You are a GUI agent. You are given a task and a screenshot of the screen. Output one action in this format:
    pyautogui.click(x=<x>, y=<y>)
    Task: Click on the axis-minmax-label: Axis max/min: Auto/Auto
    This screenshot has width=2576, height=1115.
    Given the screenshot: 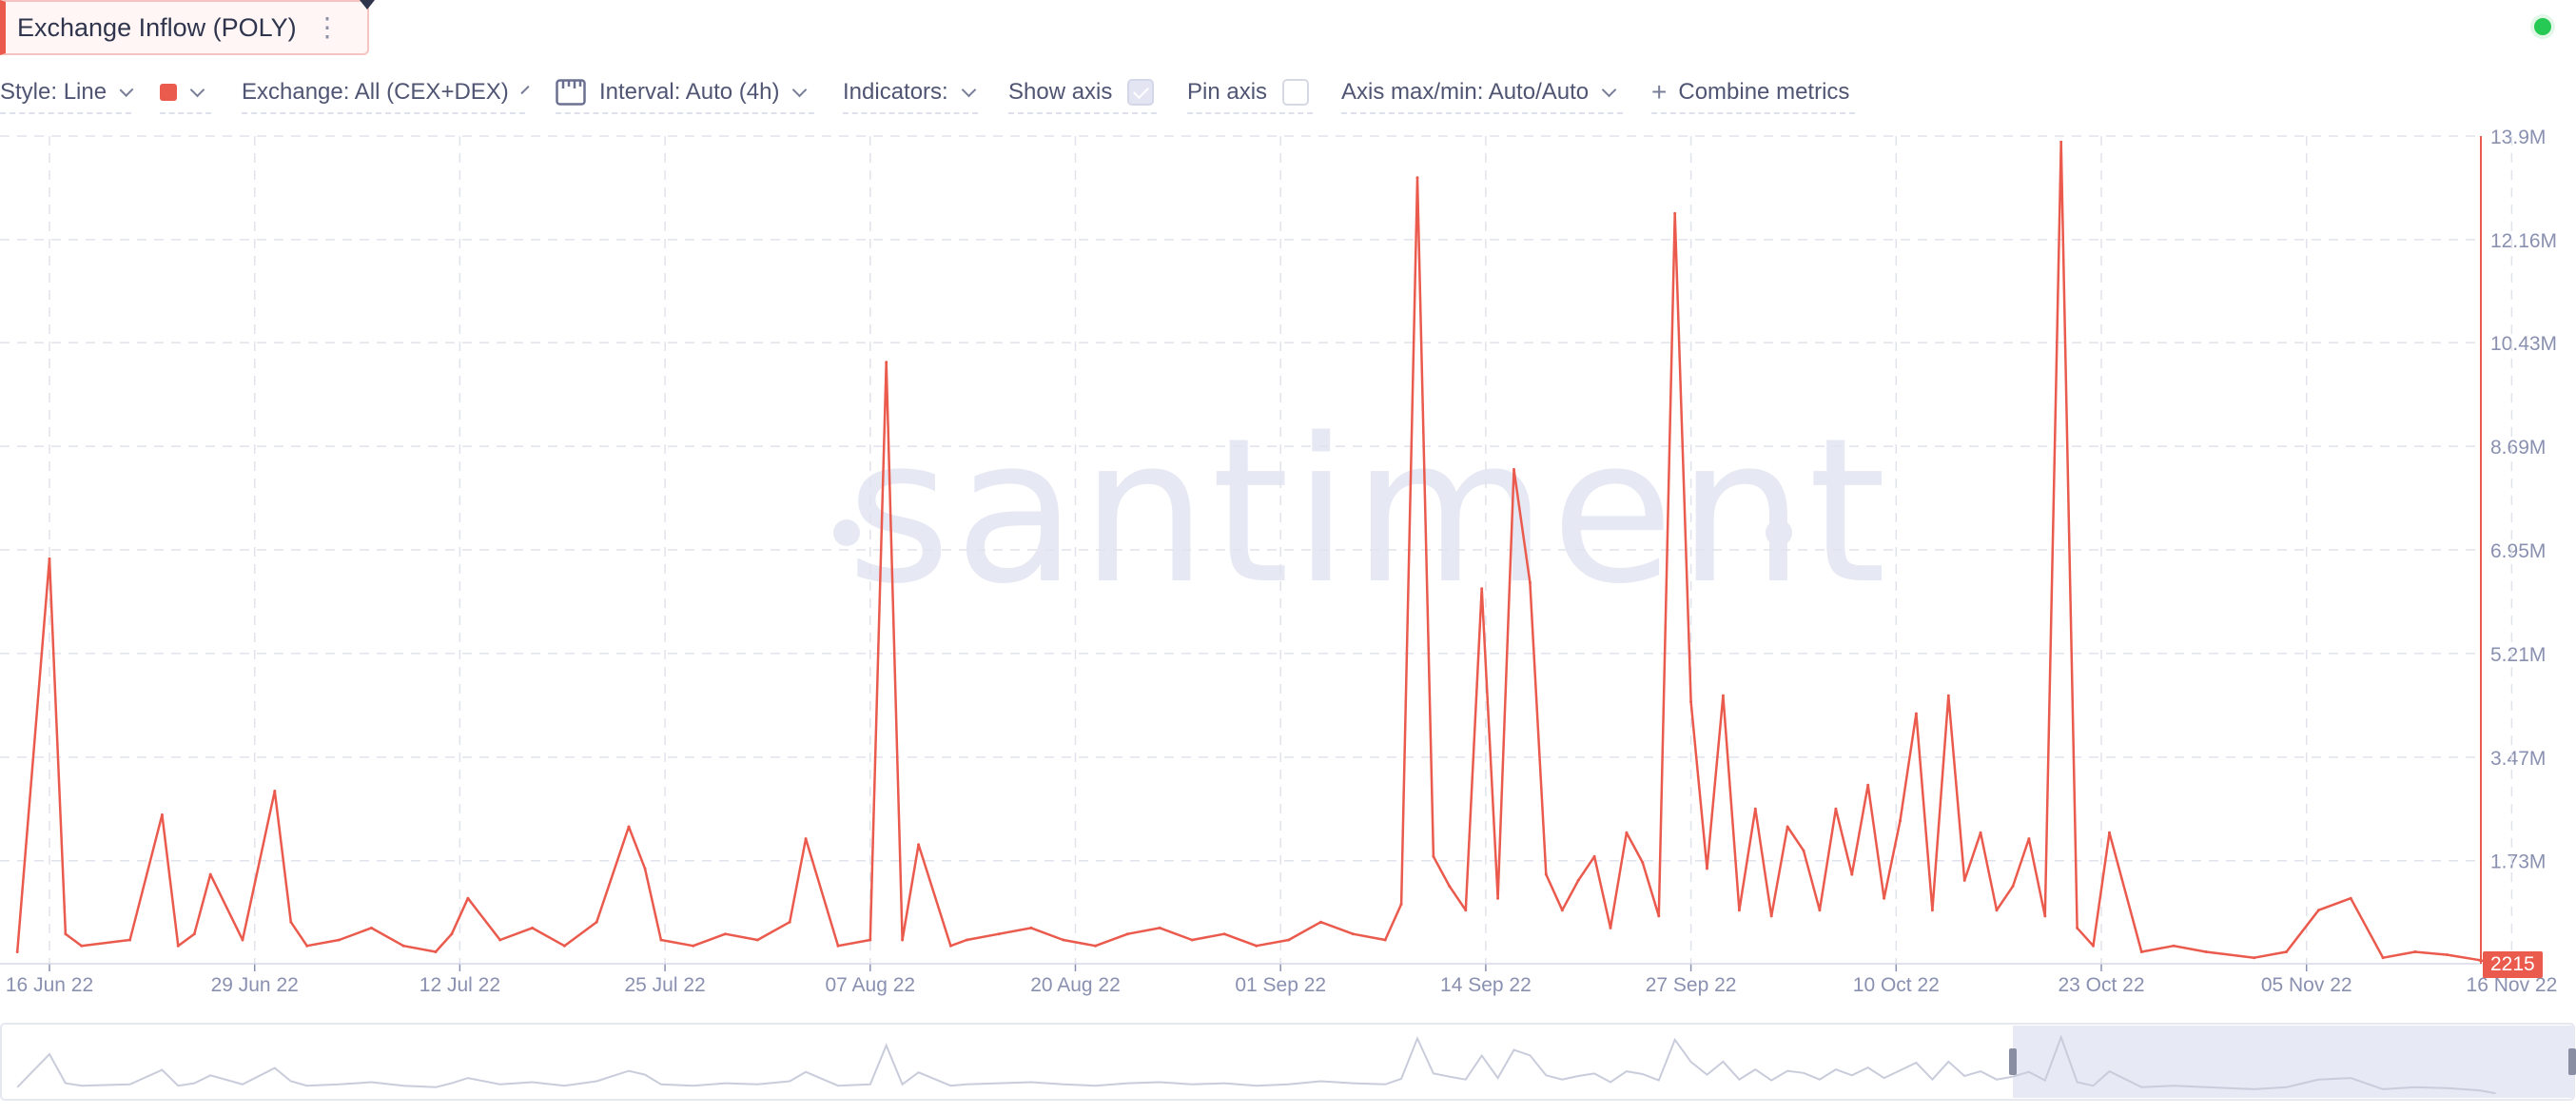 What is the action you would take?
    pyautogui.click(x=1465, y=92)
    